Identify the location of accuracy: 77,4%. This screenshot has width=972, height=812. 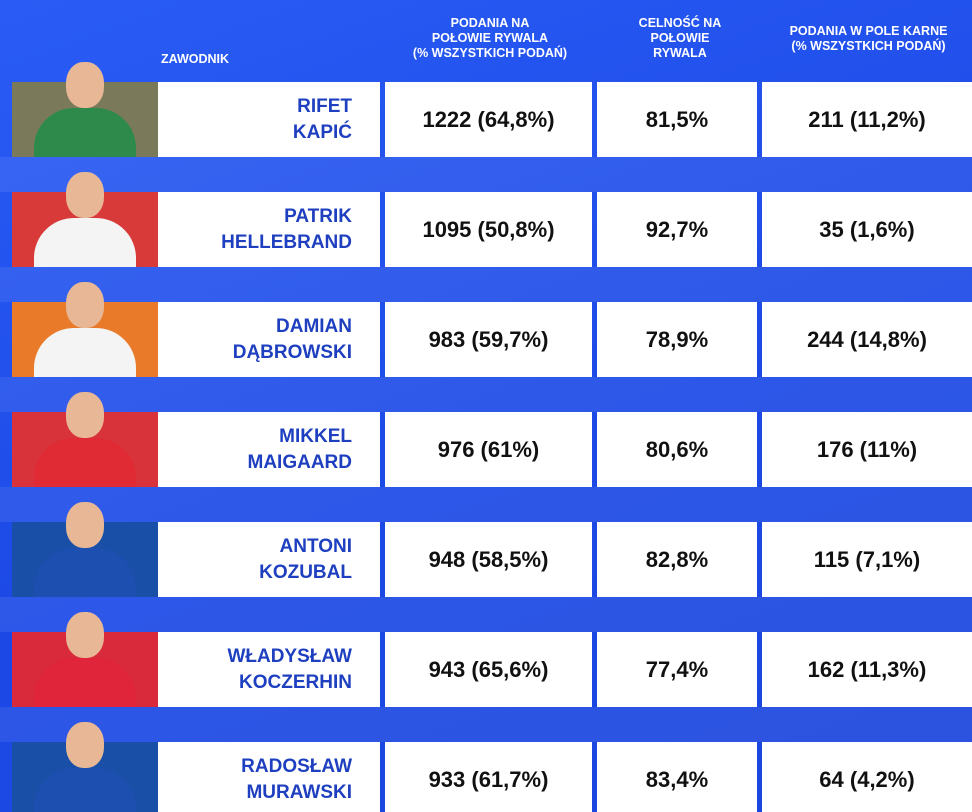
(677, 669).